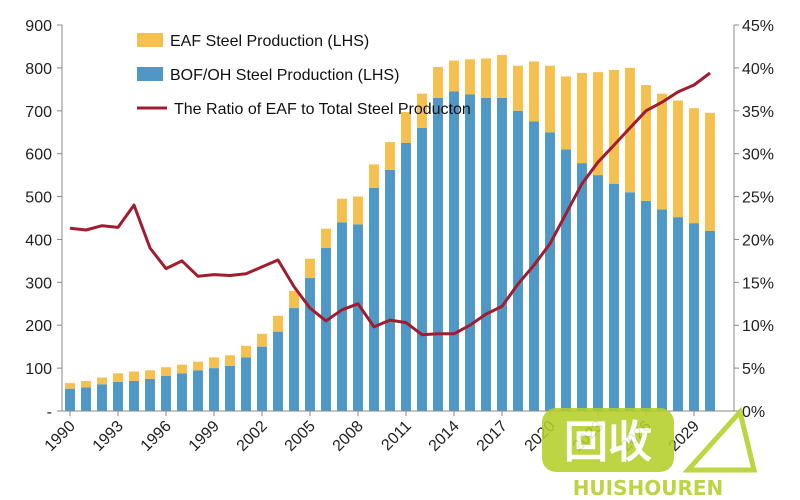 This screenshot has width=800, height=500. I want to click on right-tick-label: 15%, so click(758, 283).